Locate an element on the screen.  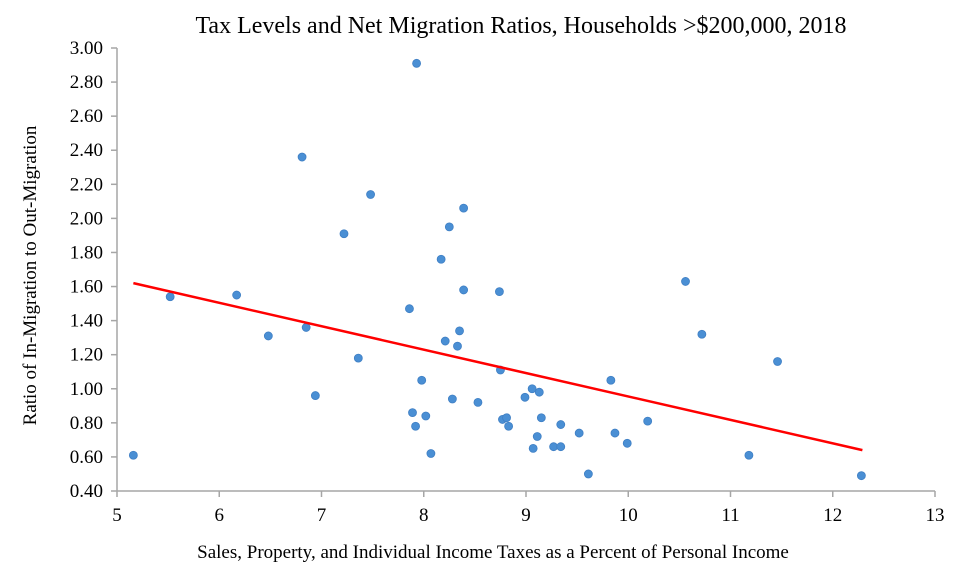
y-tick-label: 2.60 is located at coordinates (86, 116).